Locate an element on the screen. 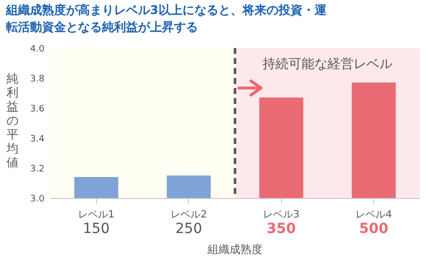 The width and height of the screenshot is (428, 280). x-tick-label: レベル1 is located at coordinates (96, 215).